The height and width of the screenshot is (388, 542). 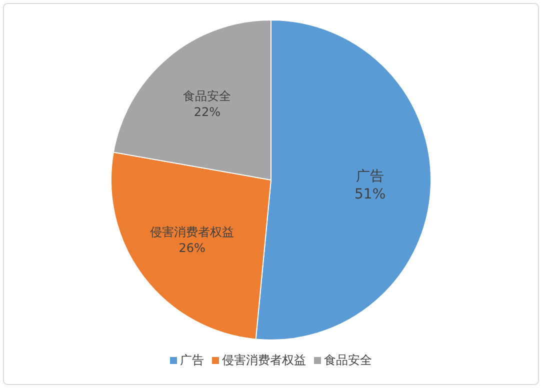 What do you see at coordinates (348, 360) in the screenshot?
I see `legend-label: 食品安全` at bounding box center [348, 360].